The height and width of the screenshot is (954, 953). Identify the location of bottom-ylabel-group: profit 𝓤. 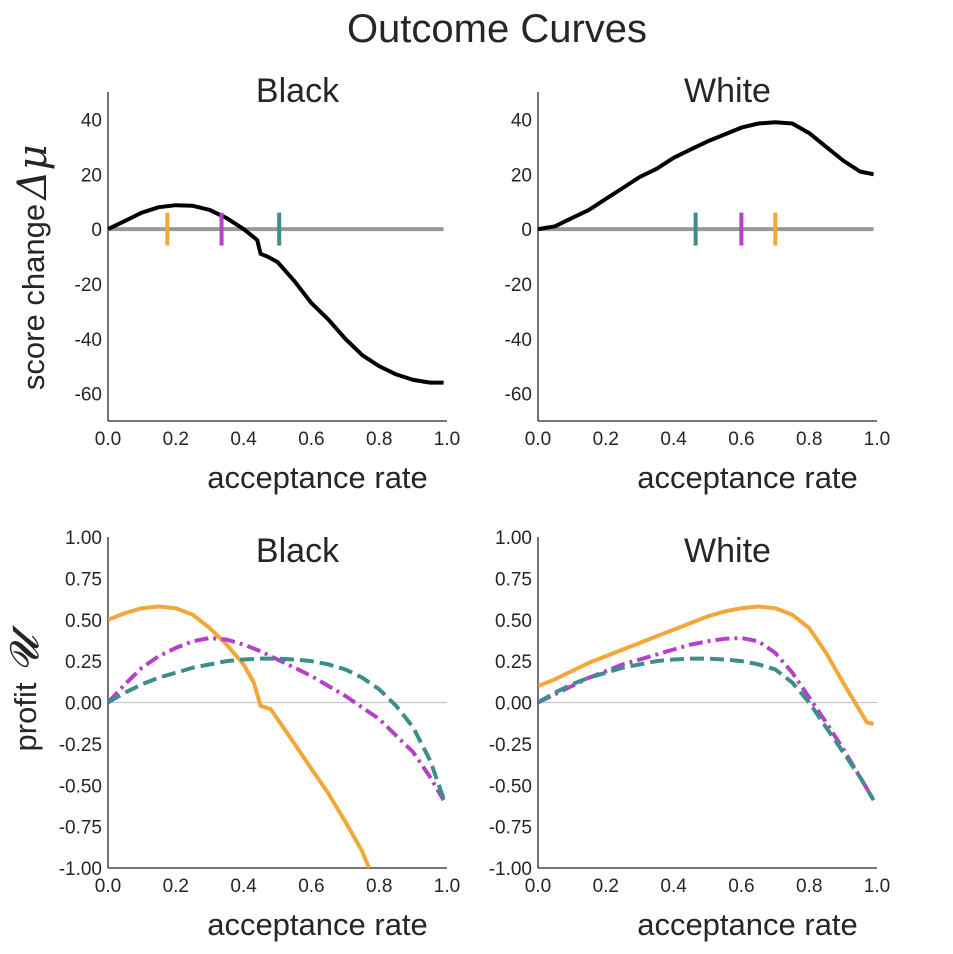
(25, 688).